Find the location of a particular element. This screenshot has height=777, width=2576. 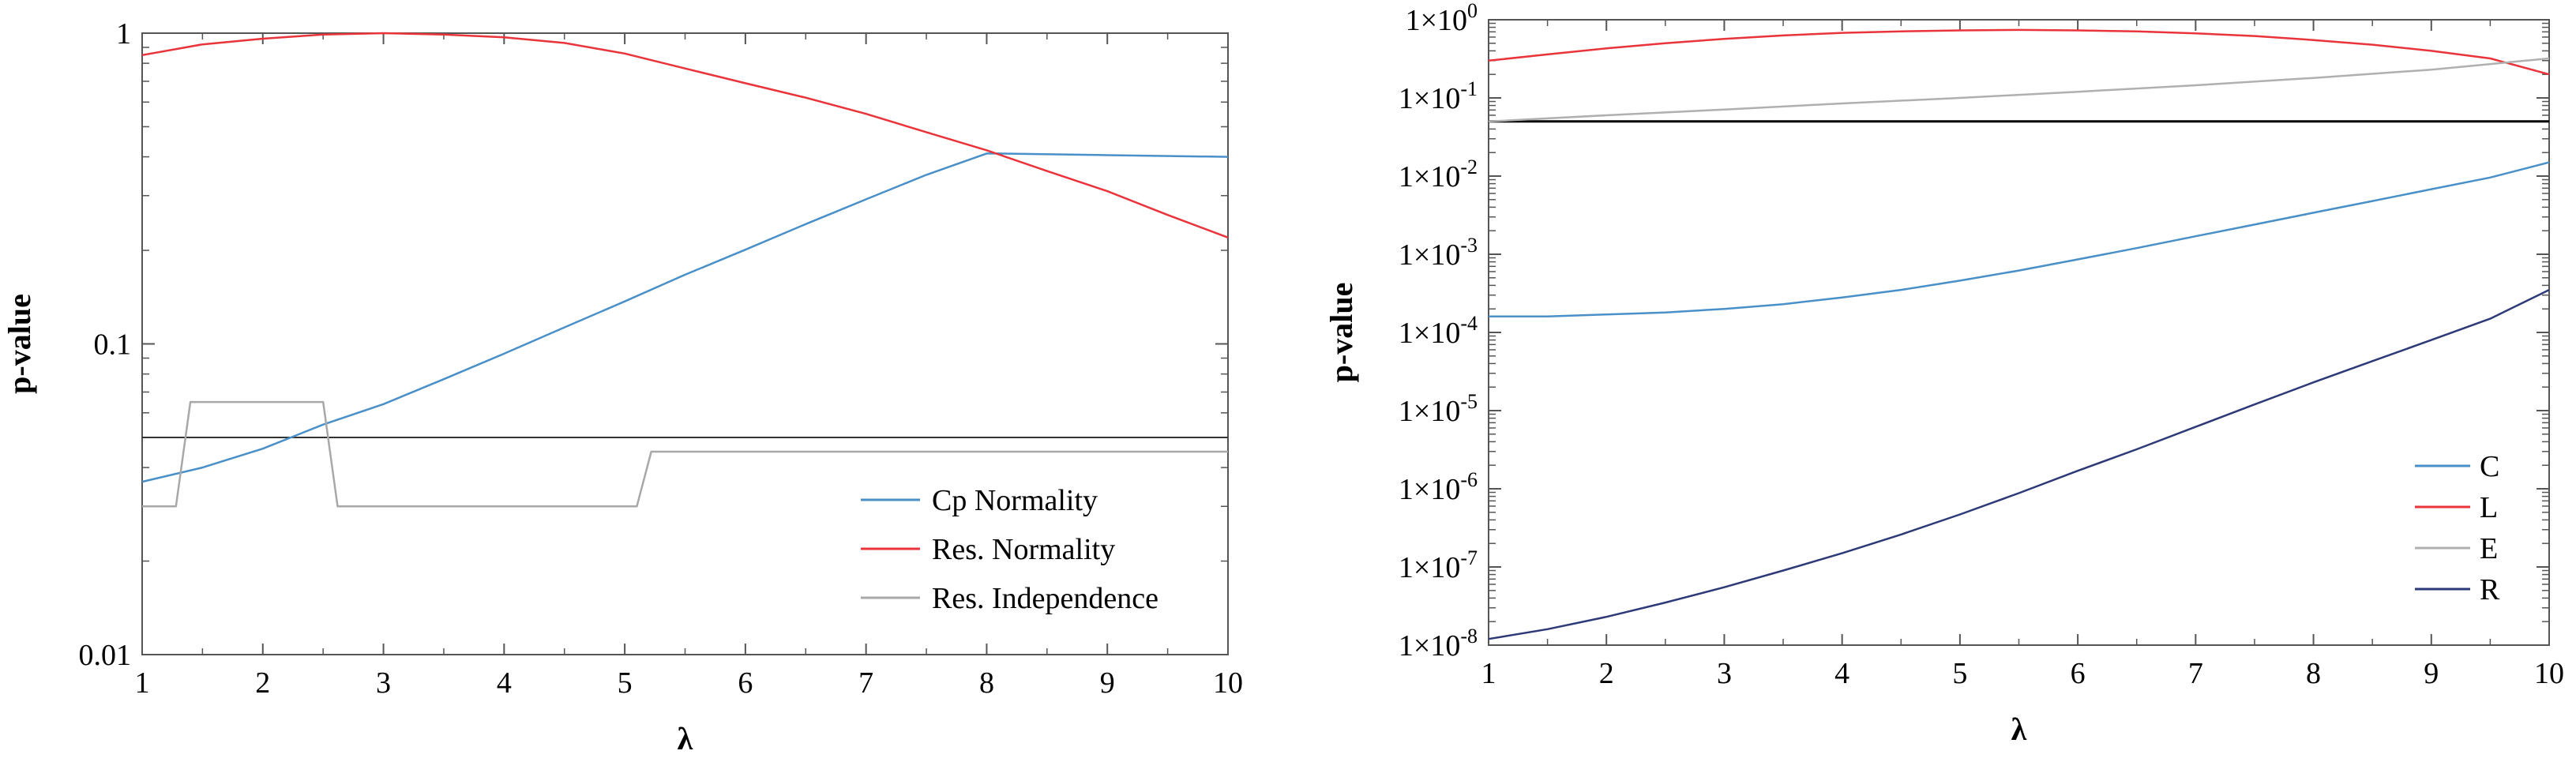

right-y-tick-label: 1×10⁻² is located at coordinates (1438, 174).